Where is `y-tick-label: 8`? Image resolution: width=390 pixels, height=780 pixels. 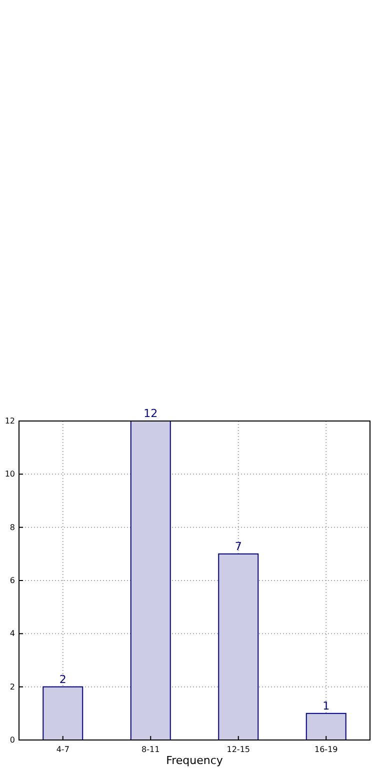 y-tick-label: 8 is located at coordinates (12, 527).